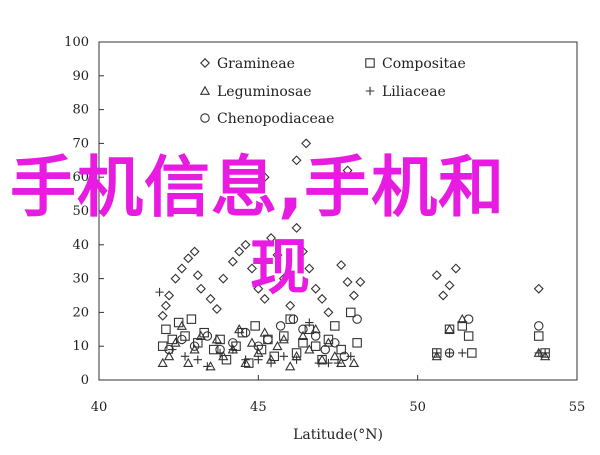 Image resolution: width=600 pixels, height=455 pixels. What do you see at coordinates (256, 64) in the screenshot?
I see `legend-label-gramineae: Gramineae` at bounding box center [256, 64].